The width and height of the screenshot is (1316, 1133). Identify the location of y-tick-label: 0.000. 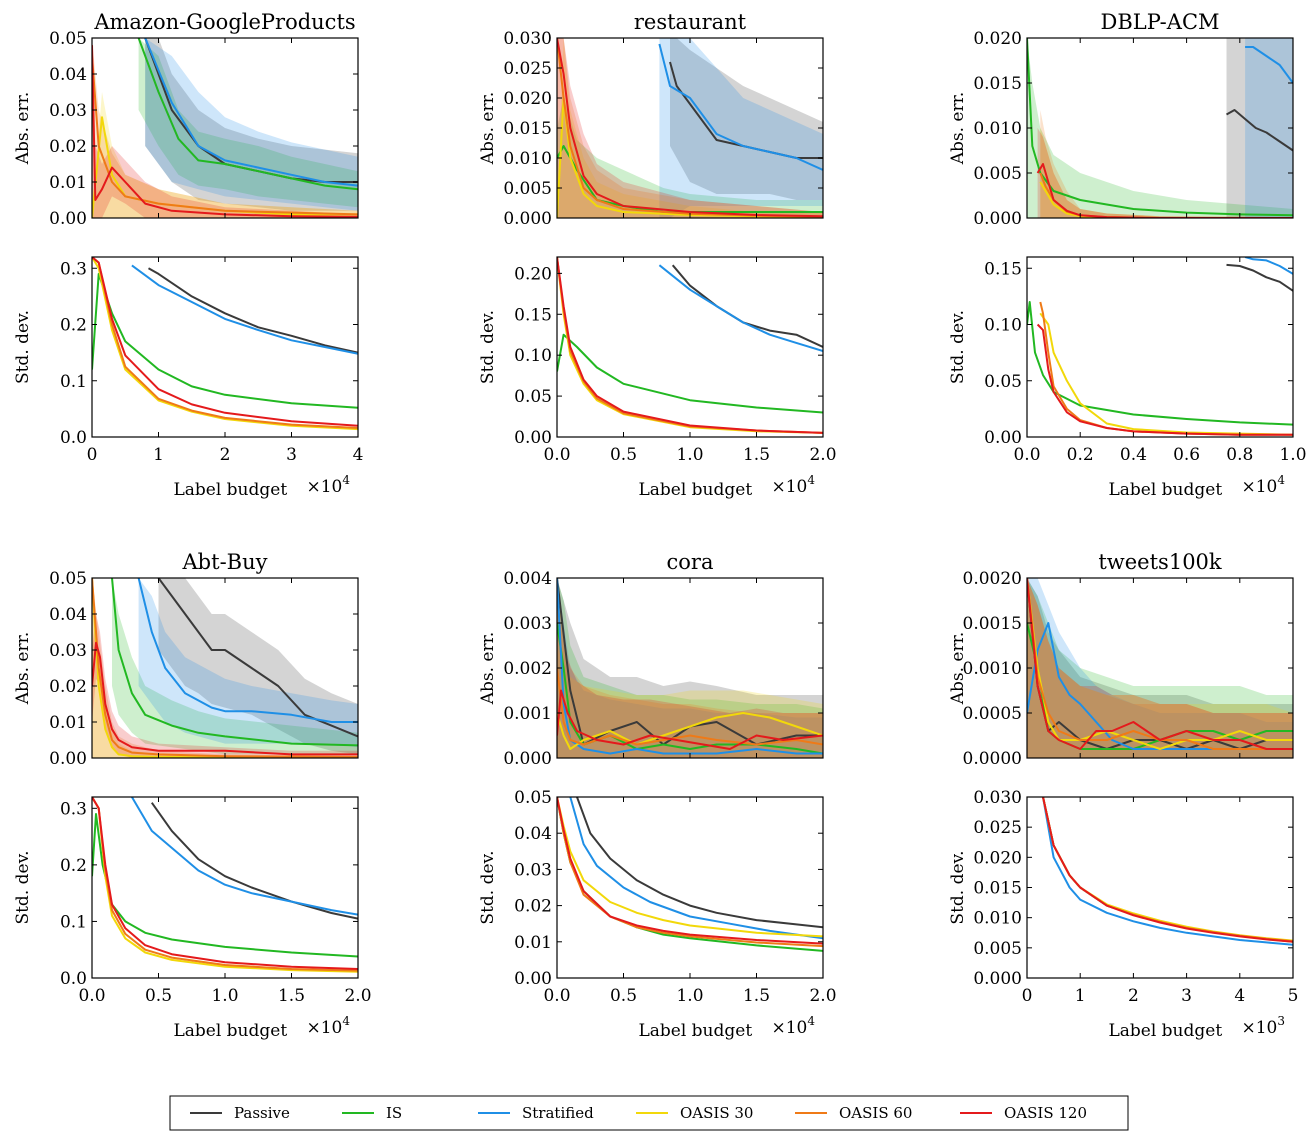
(997, 979).